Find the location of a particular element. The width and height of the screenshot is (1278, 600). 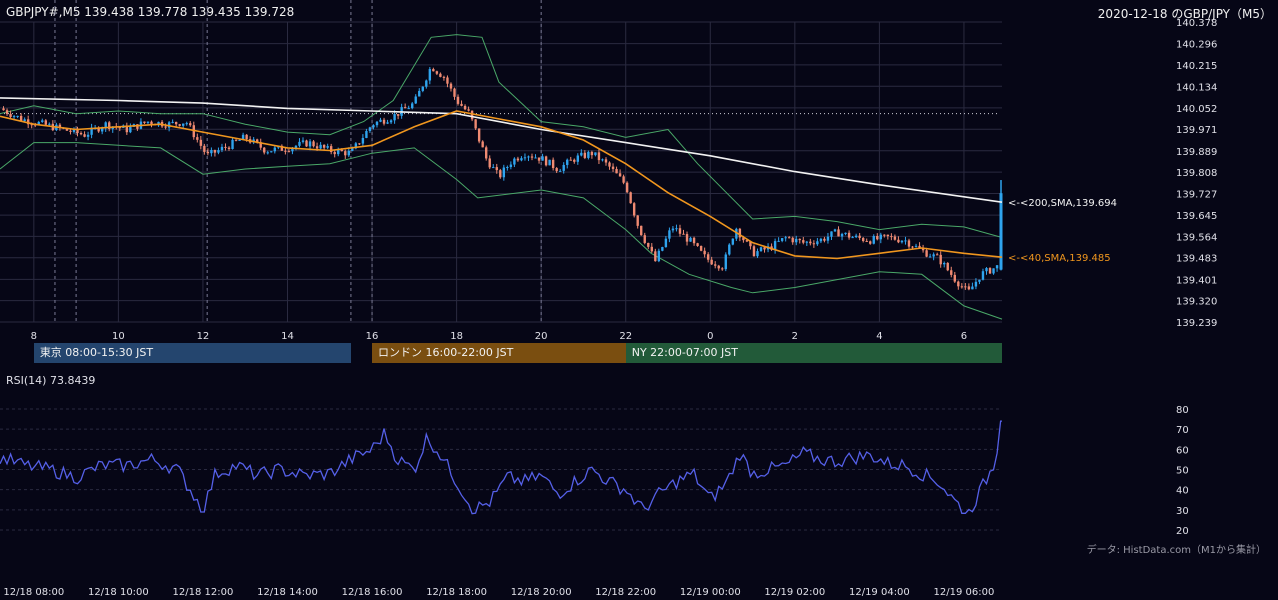

rsi-x-tick-label: 12/19 00:00 is located at coordinates (710, 592).